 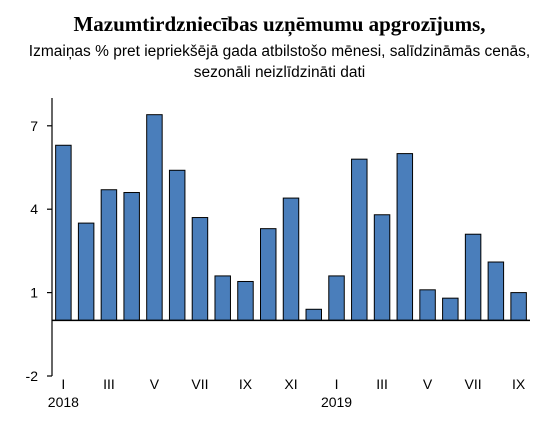 I want to click on x-tick-label-2: V, so click(x=155, y=384).